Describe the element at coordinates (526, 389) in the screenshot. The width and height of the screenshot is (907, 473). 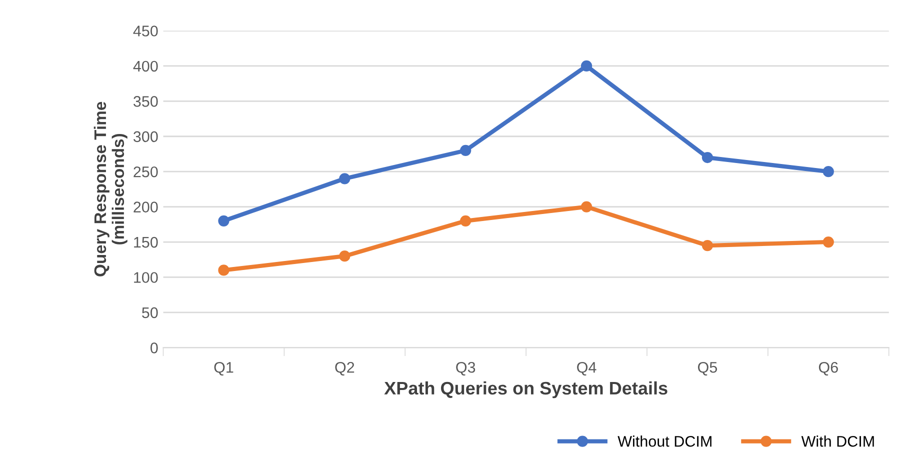
I see `x-axis-title: XPath Queries on System Details` at that location.